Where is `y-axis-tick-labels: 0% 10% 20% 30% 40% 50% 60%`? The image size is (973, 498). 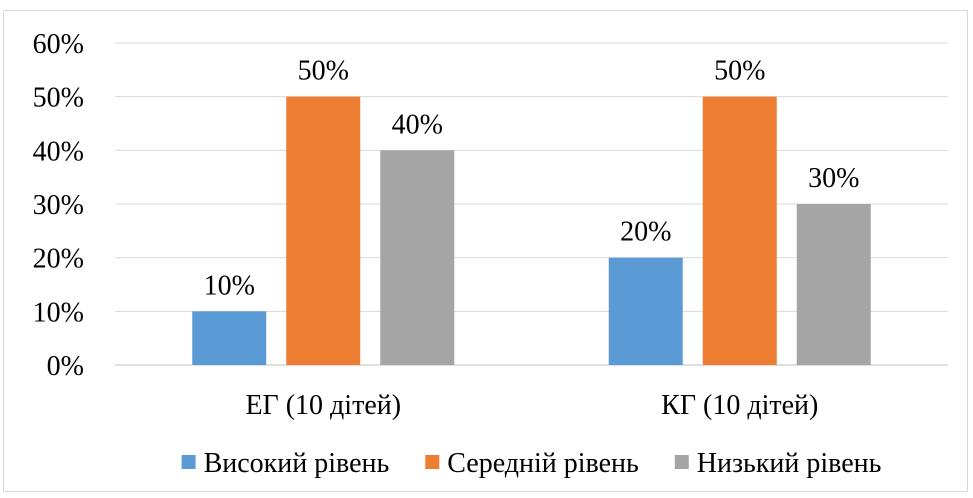
y-axis-tick-labels: 0% 10% 20% 30% 40% 50% 60% is located at coordinates (58, 205).